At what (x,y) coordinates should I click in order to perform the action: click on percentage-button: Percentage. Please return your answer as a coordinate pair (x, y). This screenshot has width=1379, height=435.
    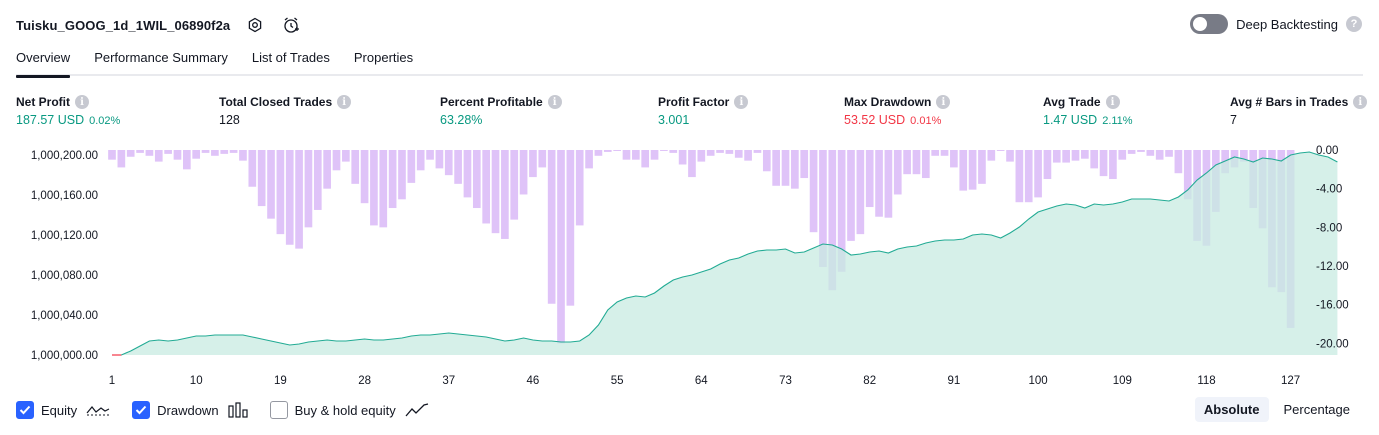
    Looking at the image, I should click on (1317, 409).